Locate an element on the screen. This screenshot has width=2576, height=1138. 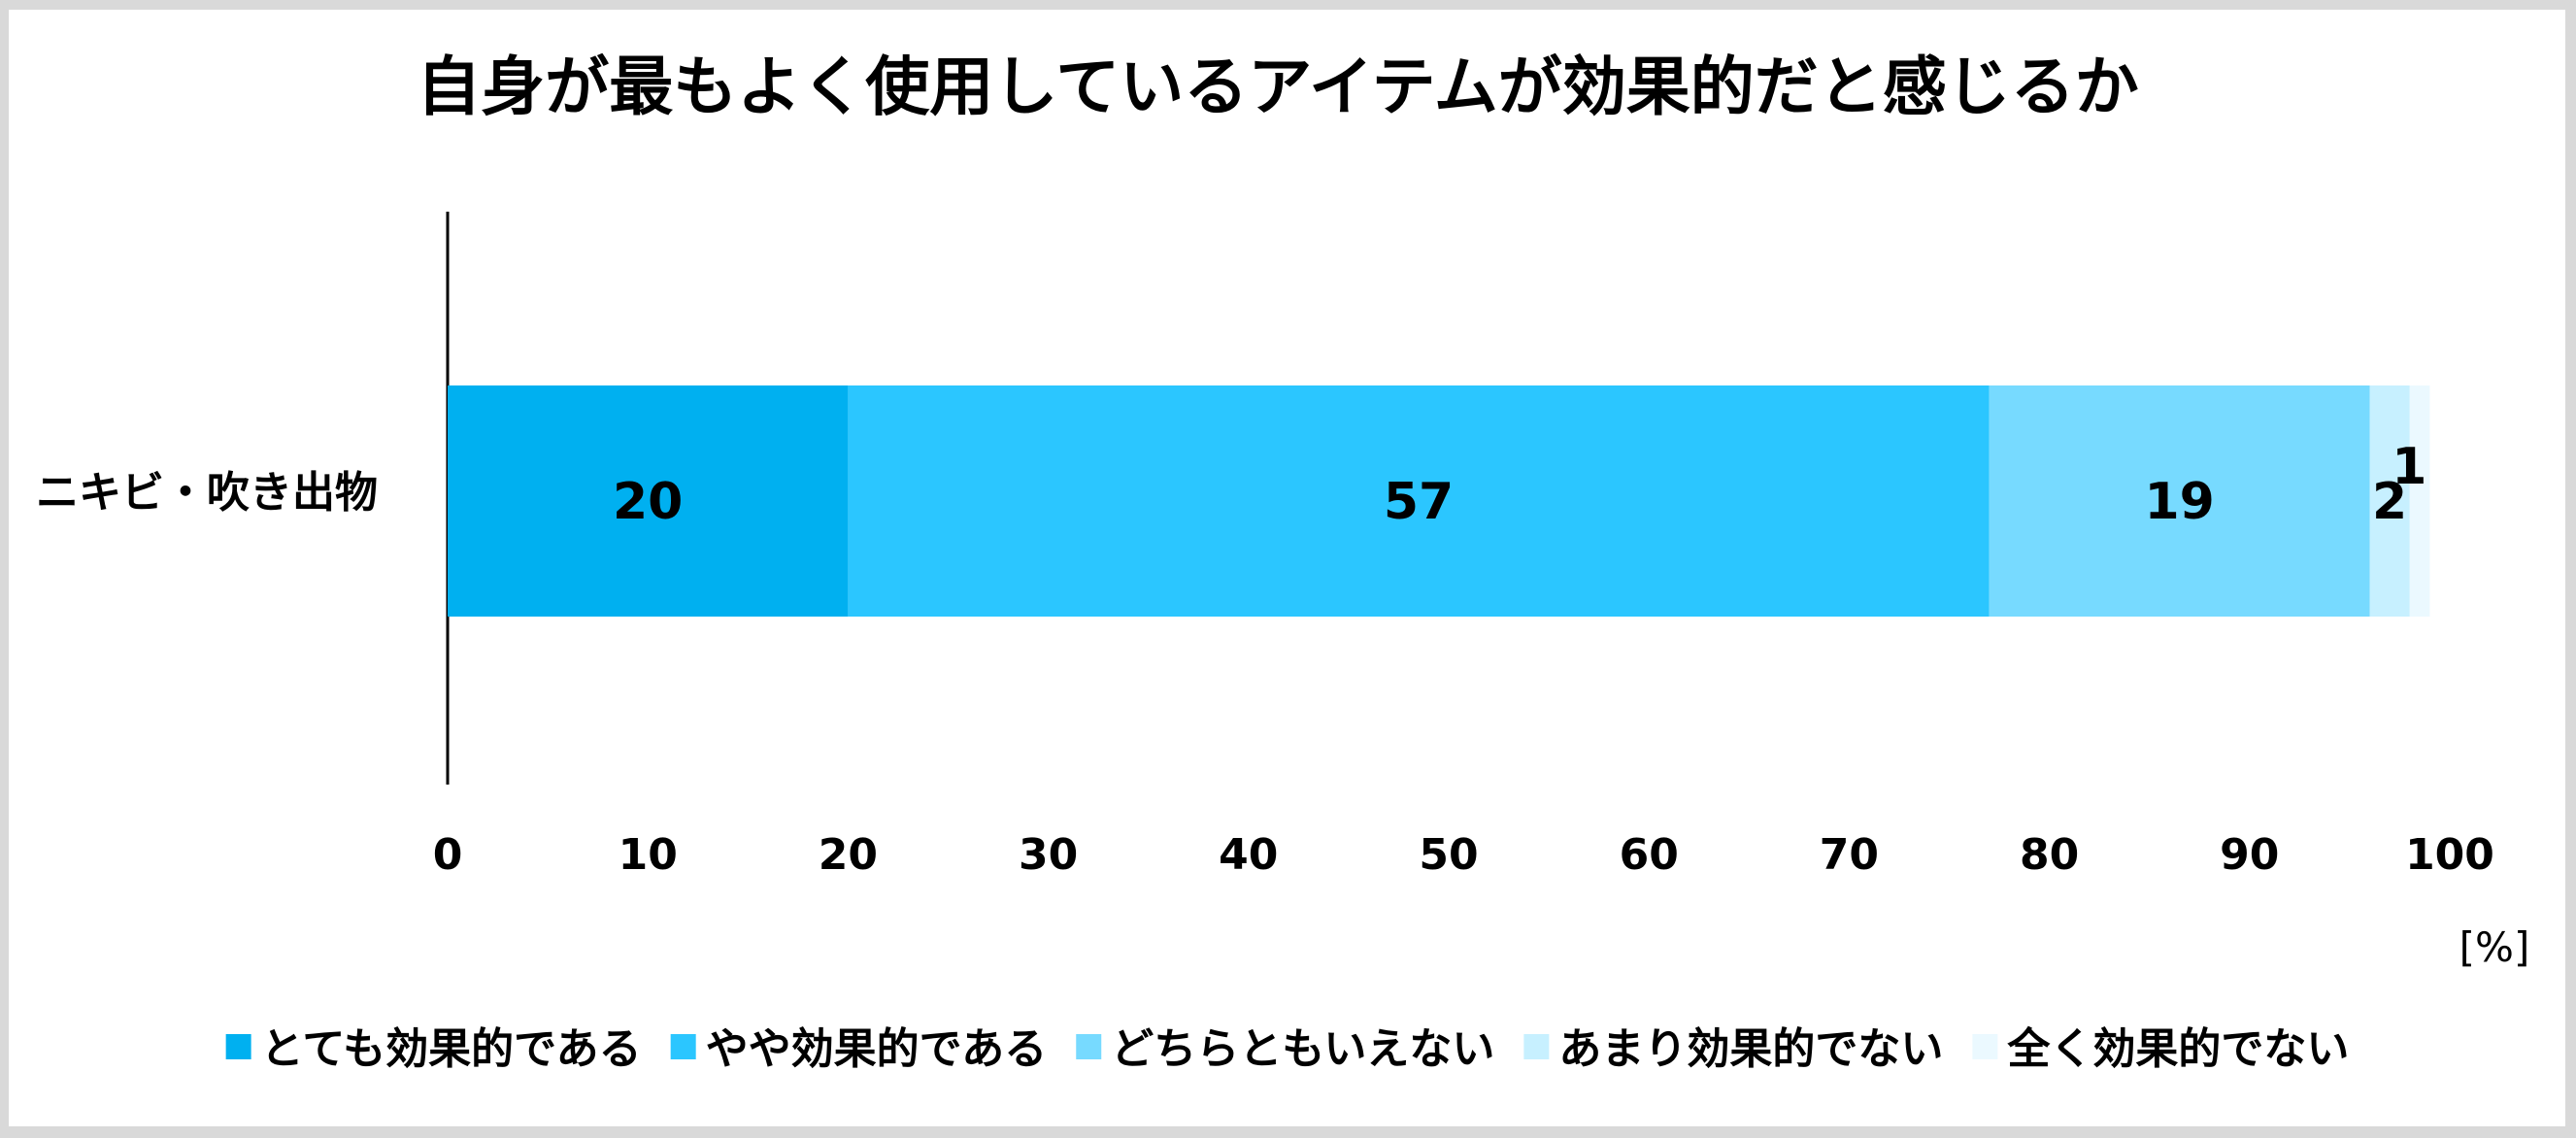
x-axis-unit: [%] is located at coordinates (2495, 947).